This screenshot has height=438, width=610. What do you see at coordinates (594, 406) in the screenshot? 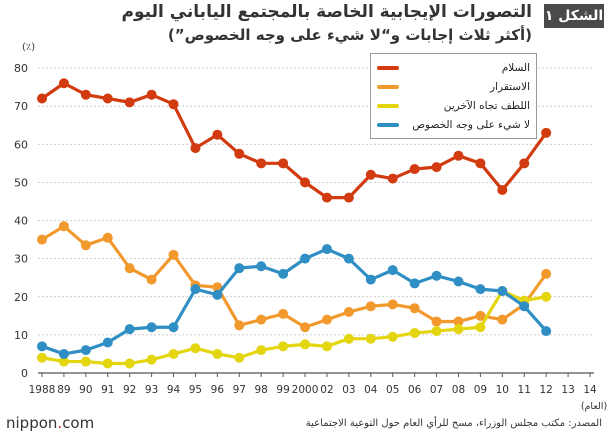
I see `x-axis-unit: (العام)` at bounding box center [594, 406].